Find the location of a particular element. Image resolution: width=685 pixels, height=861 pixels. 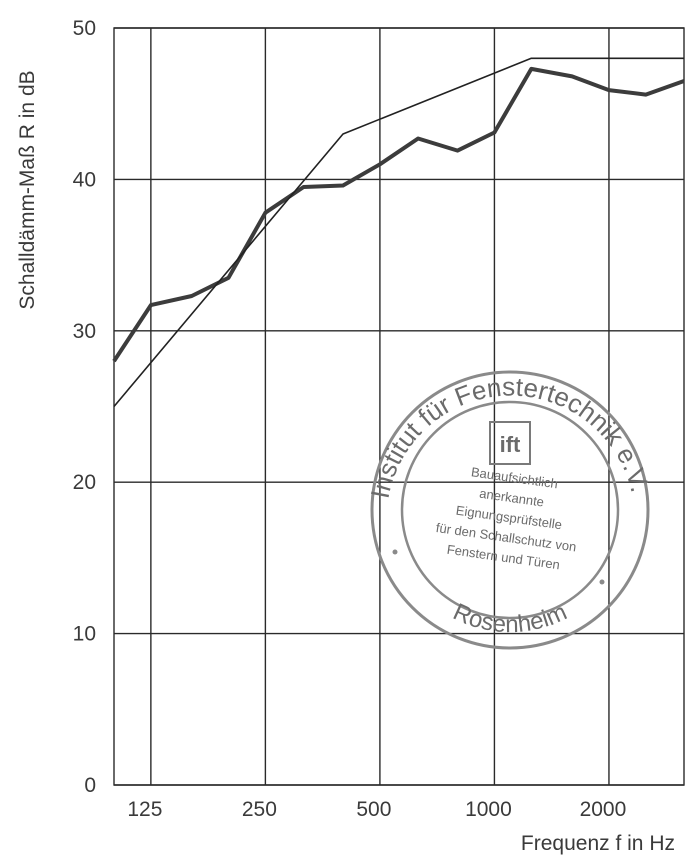

x-axis-title: Frequenz f in Hz is located at coordinates (598, 843).